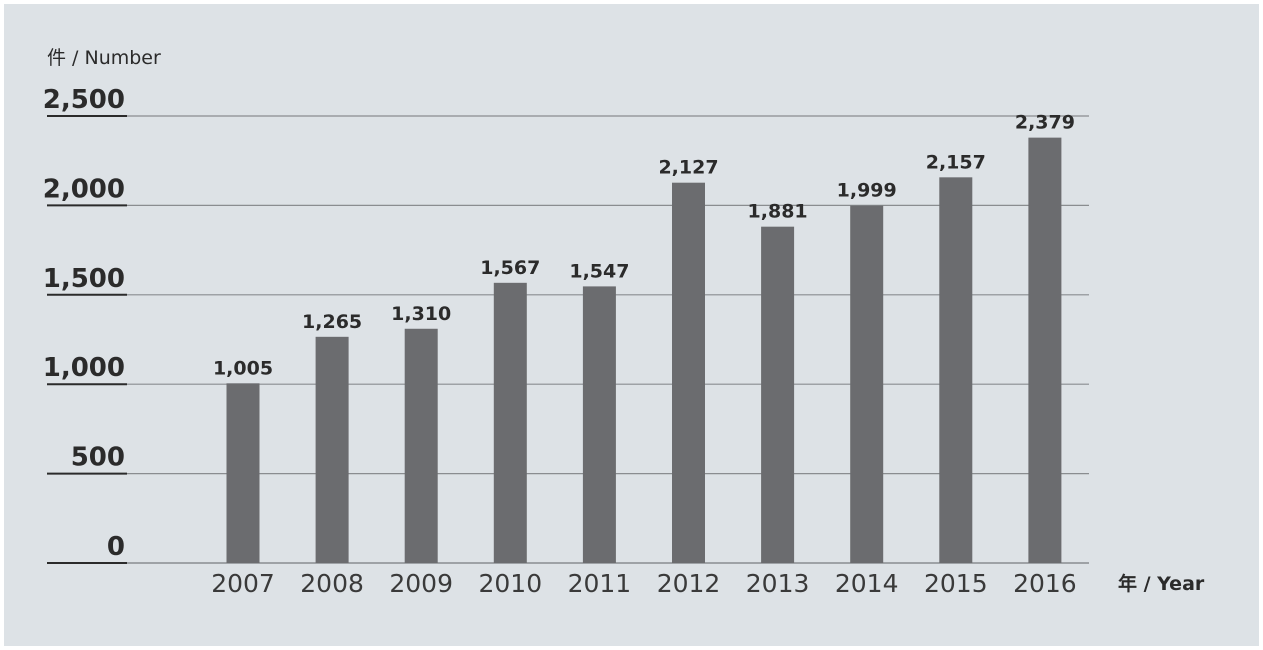  I want to click on bar-value-label: 1,999, so click(867, 191).